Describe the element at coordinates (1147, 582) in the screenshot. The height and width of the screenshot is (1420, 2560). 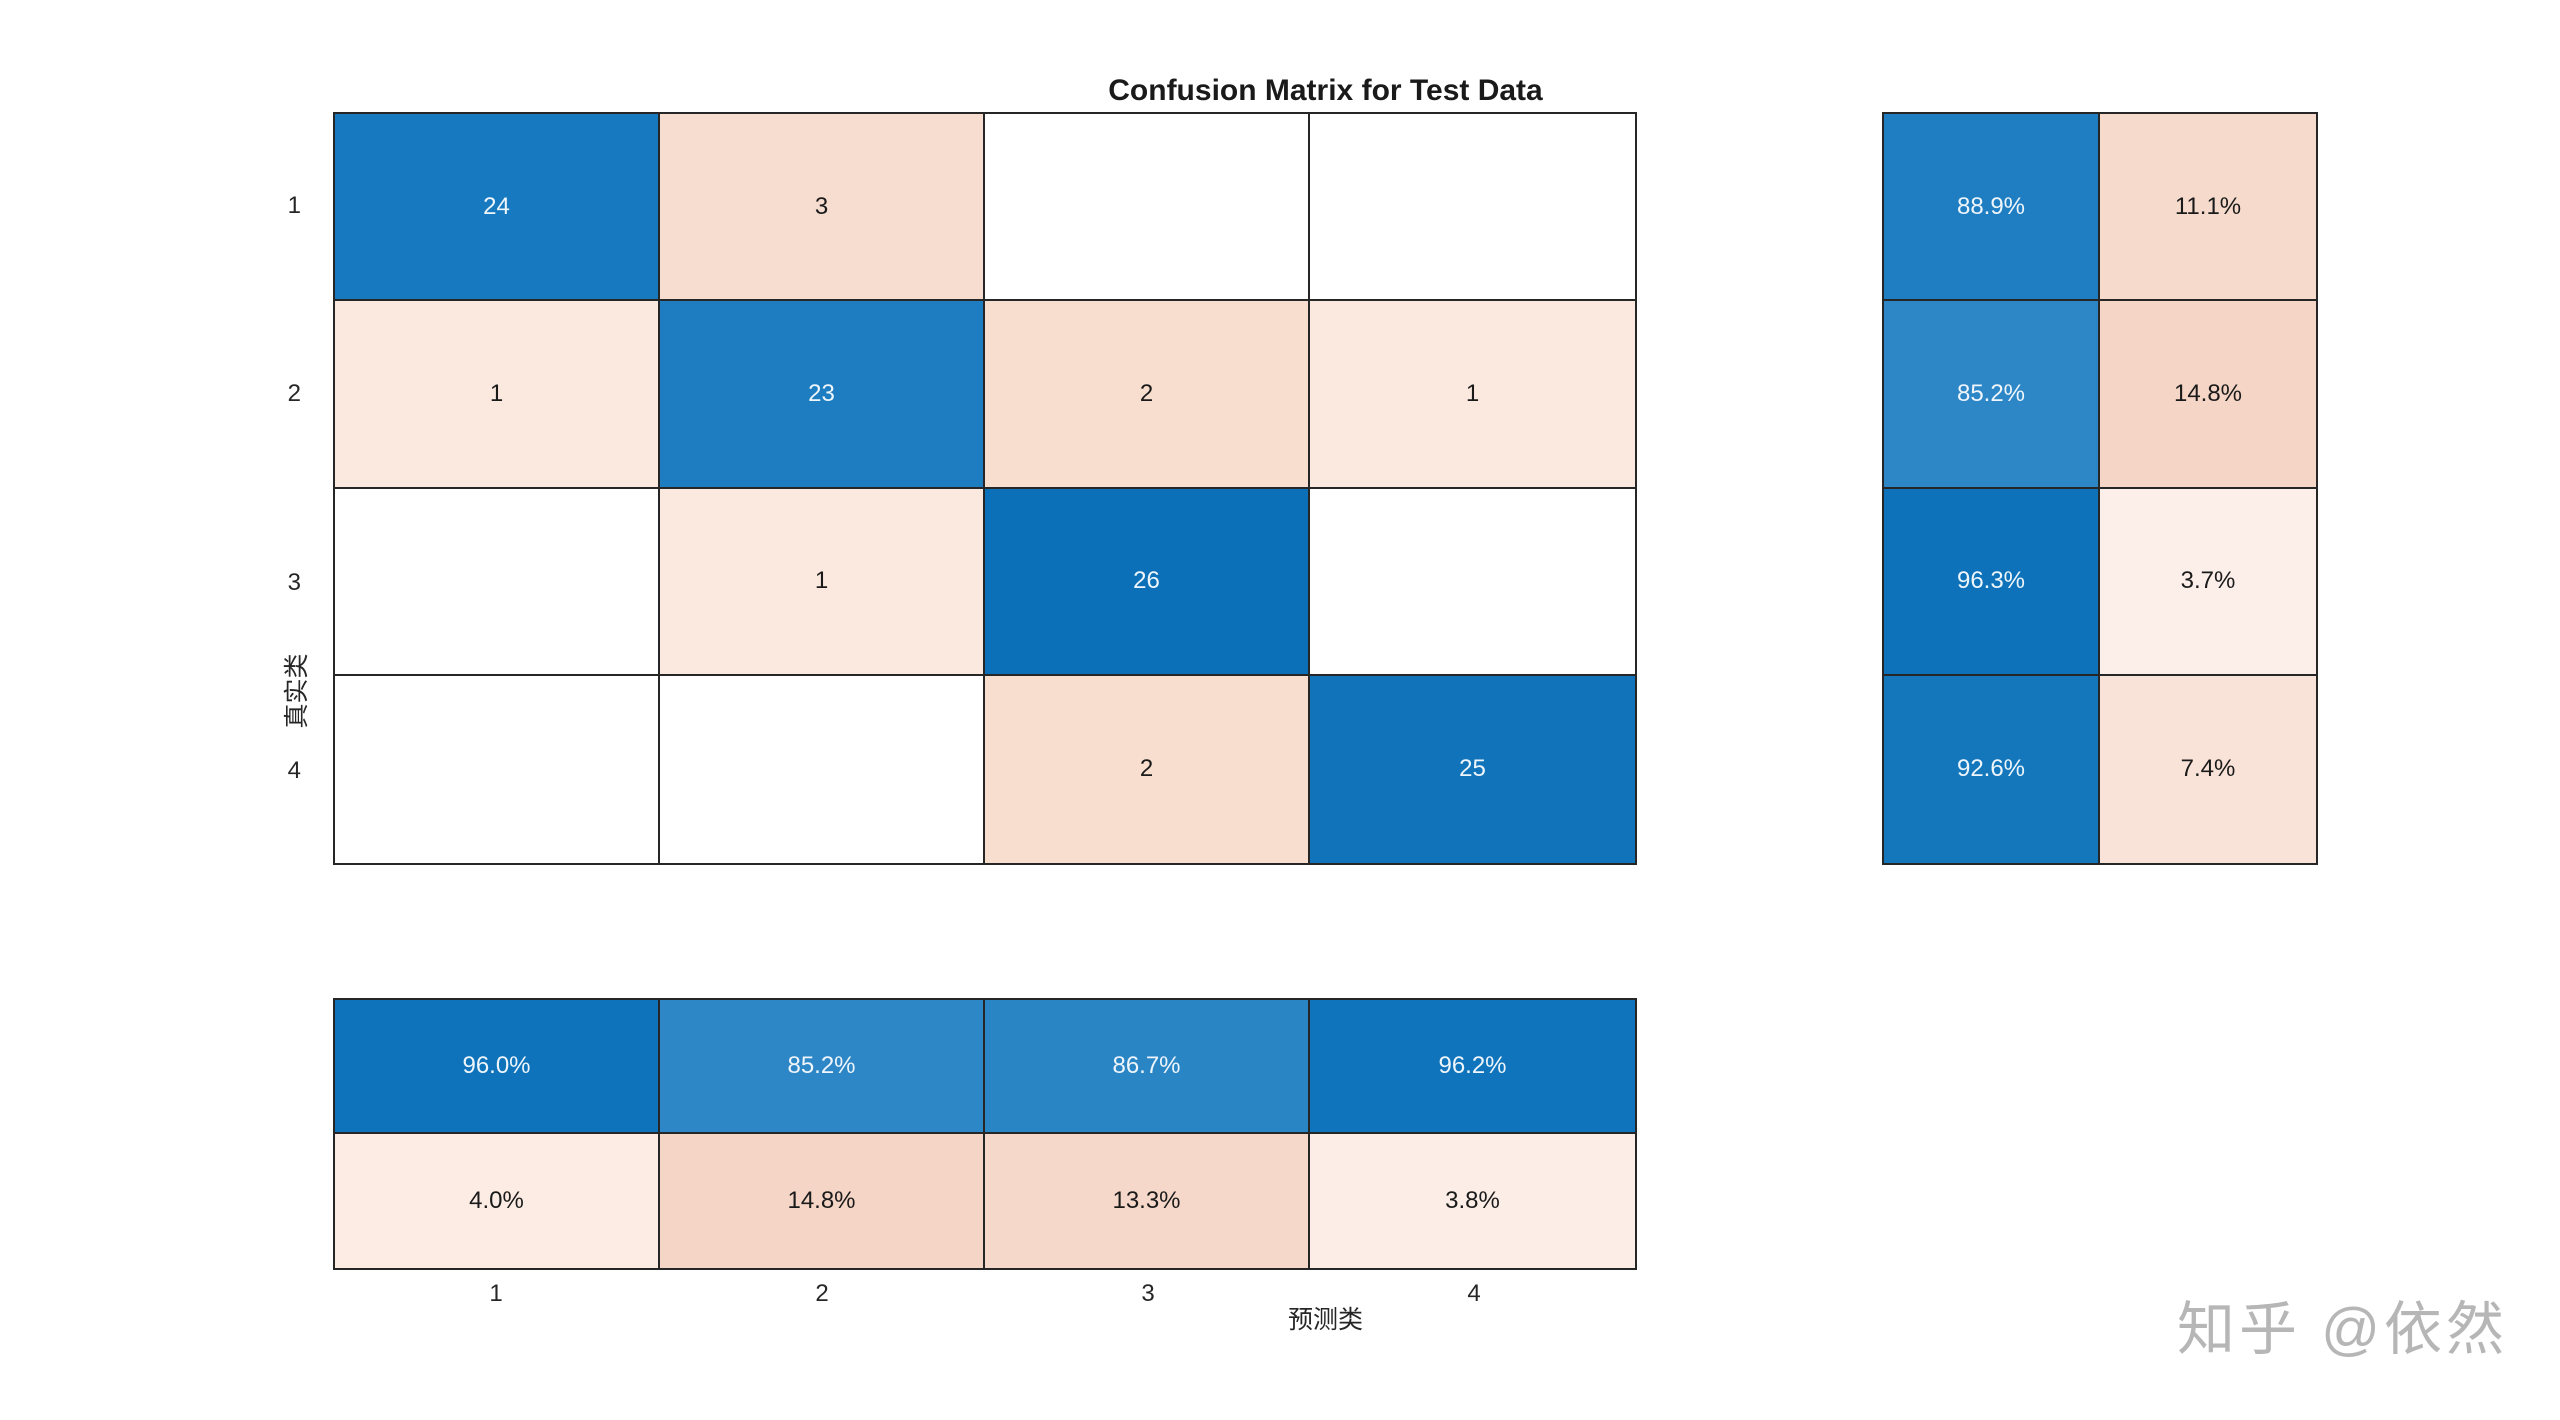
I see `matrix-cell: 26` at that location.